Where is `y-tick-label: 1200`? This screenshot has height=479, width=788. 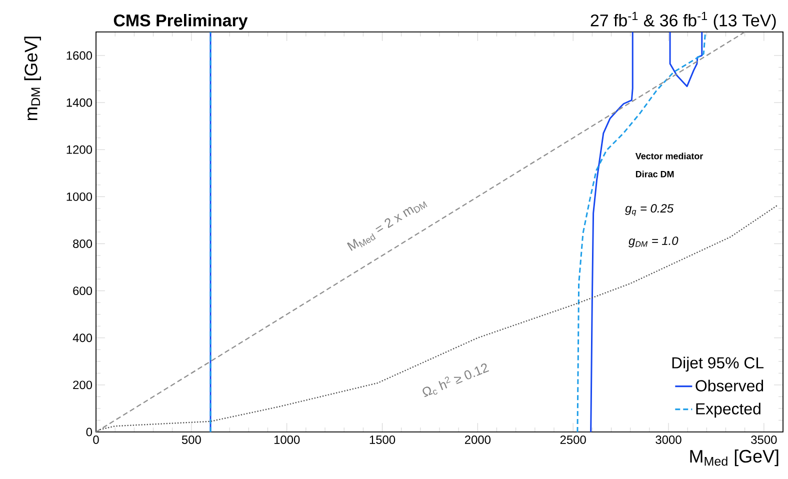
y-tick-label: 1200 is located at coordinates (79, 149).